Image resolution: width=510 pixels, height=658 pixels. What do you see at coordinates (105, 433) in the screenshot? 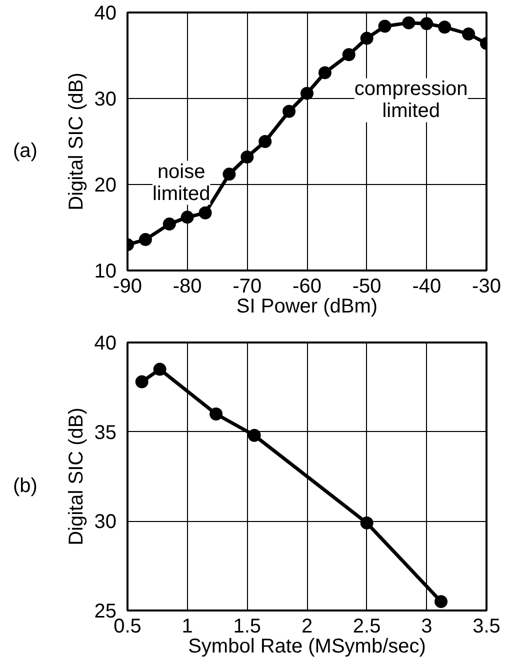
I see `y-tick-label: 35` at bounding box center [105, 433].